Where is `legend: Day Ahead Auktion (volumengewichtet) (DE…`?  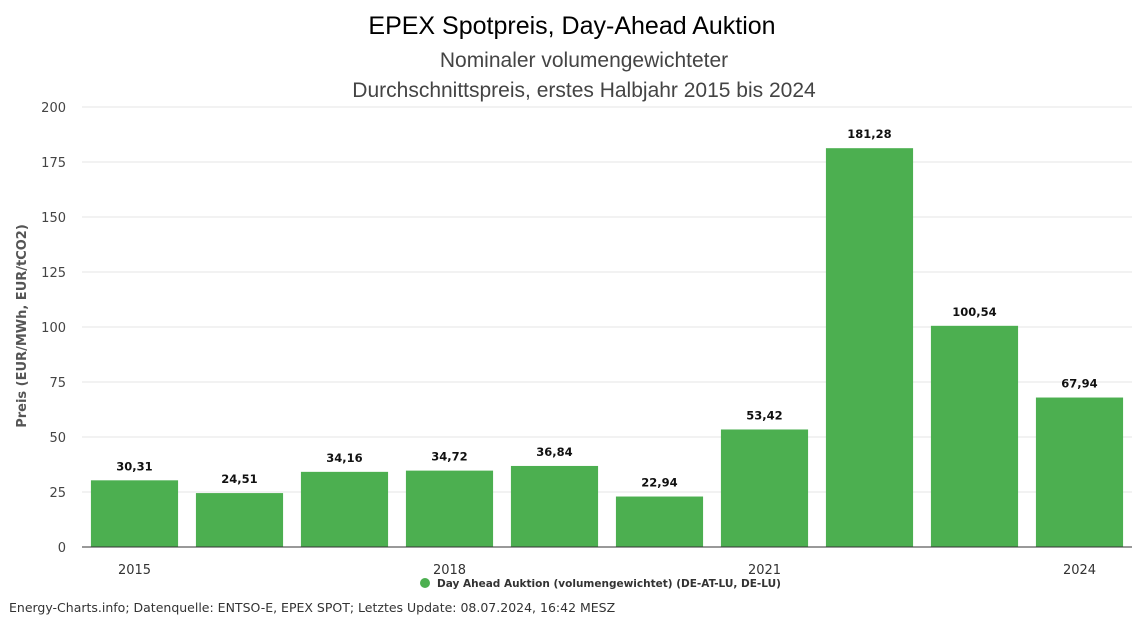
legend: Day Ahead Auktion (volumengewichtet) (DE… is located at coordinates (600, 584).